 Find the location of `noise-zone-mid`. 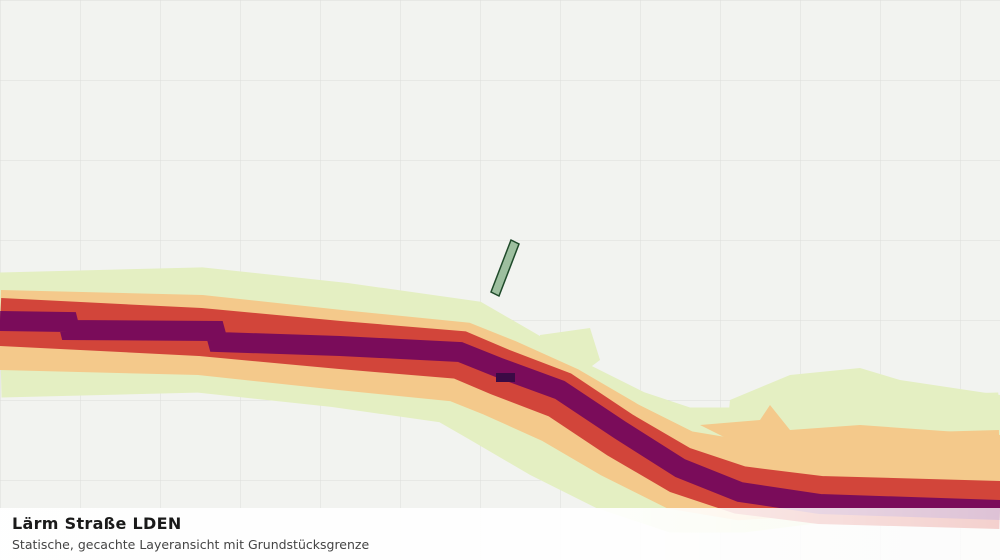

noise-zone-mid is located at coordinates (850, 450).